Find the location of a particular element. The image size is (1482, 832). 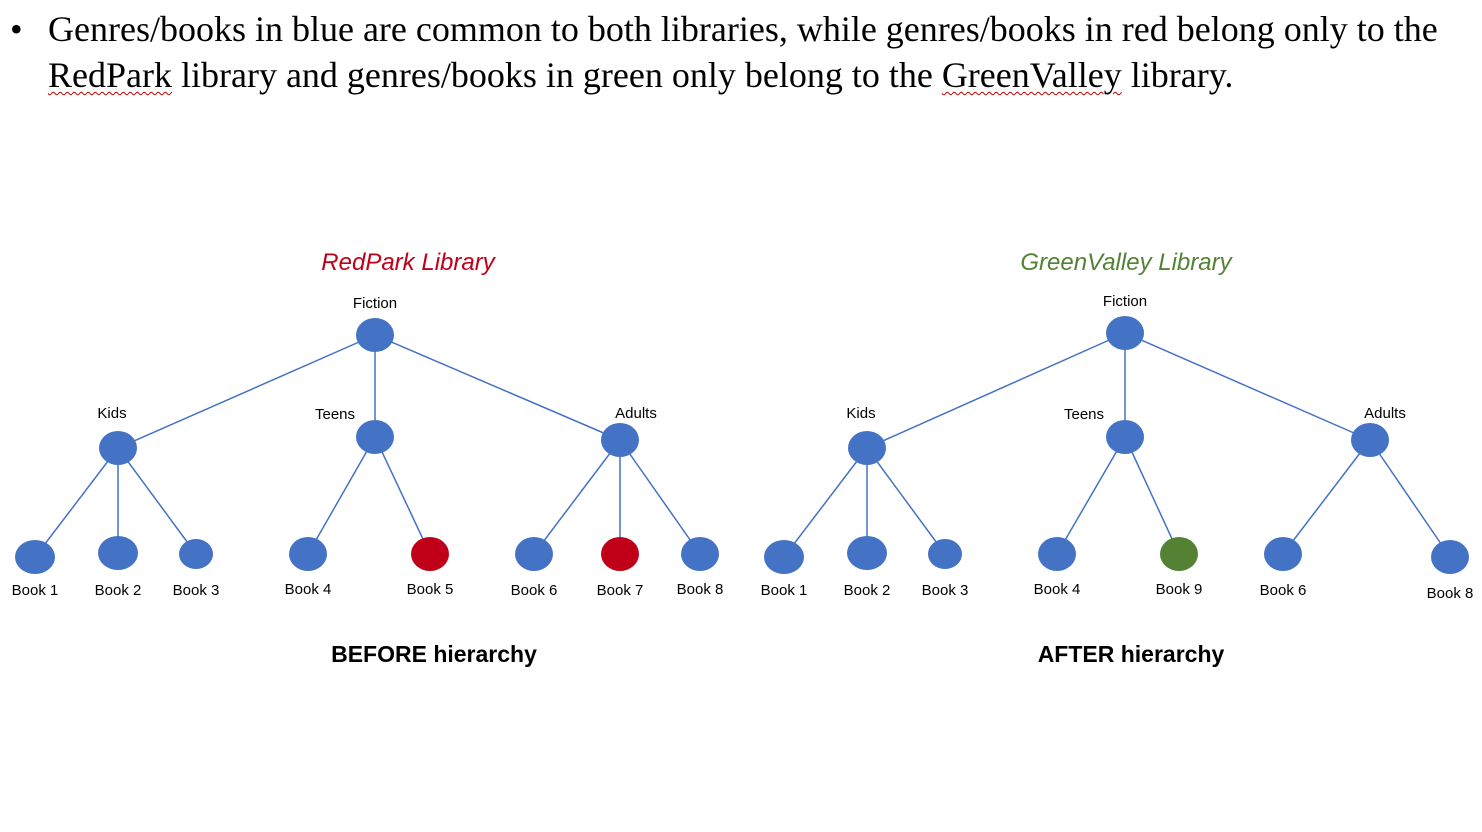

redpark-library-title: RedPark Library is located at coordinates (408, 262).